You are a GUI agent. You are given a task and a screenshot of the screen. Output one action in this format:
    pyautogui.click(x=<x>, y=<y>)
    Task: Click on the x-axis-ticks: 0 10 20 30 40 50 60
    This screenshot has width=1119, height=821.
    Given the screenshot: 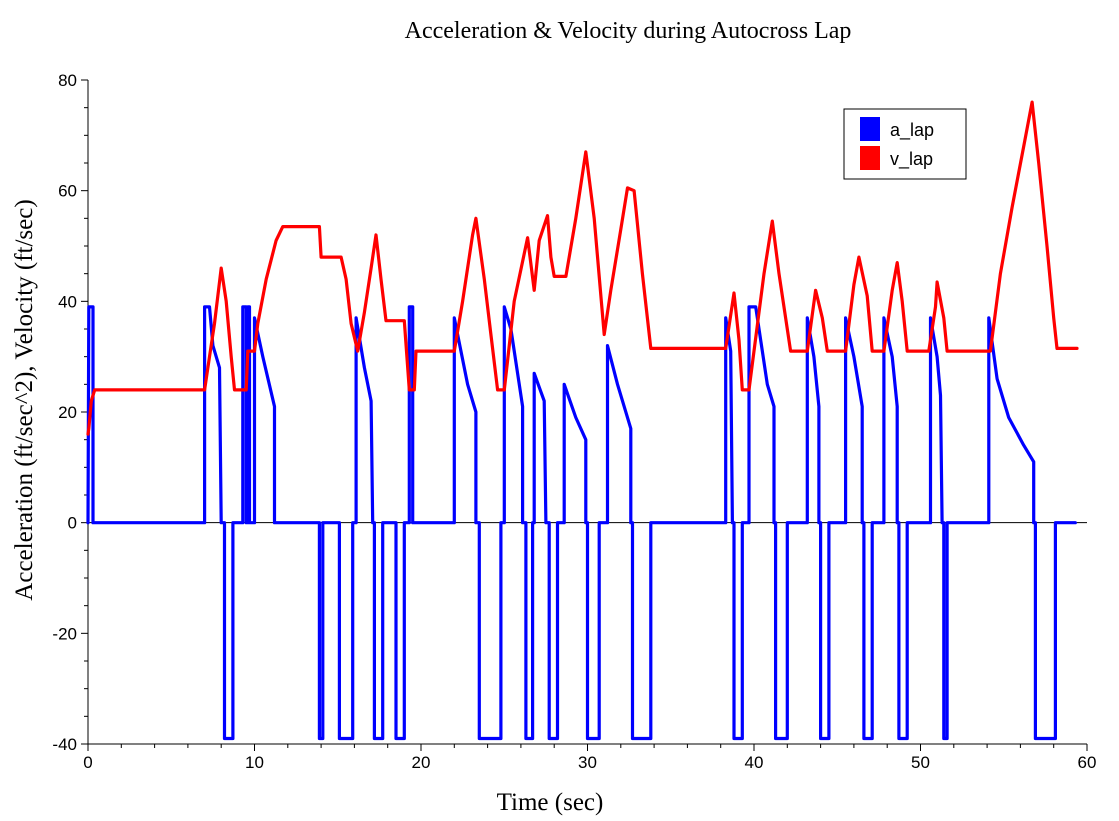 What is the action you would take?
    pyautogui.click(x=589, y=758)
    